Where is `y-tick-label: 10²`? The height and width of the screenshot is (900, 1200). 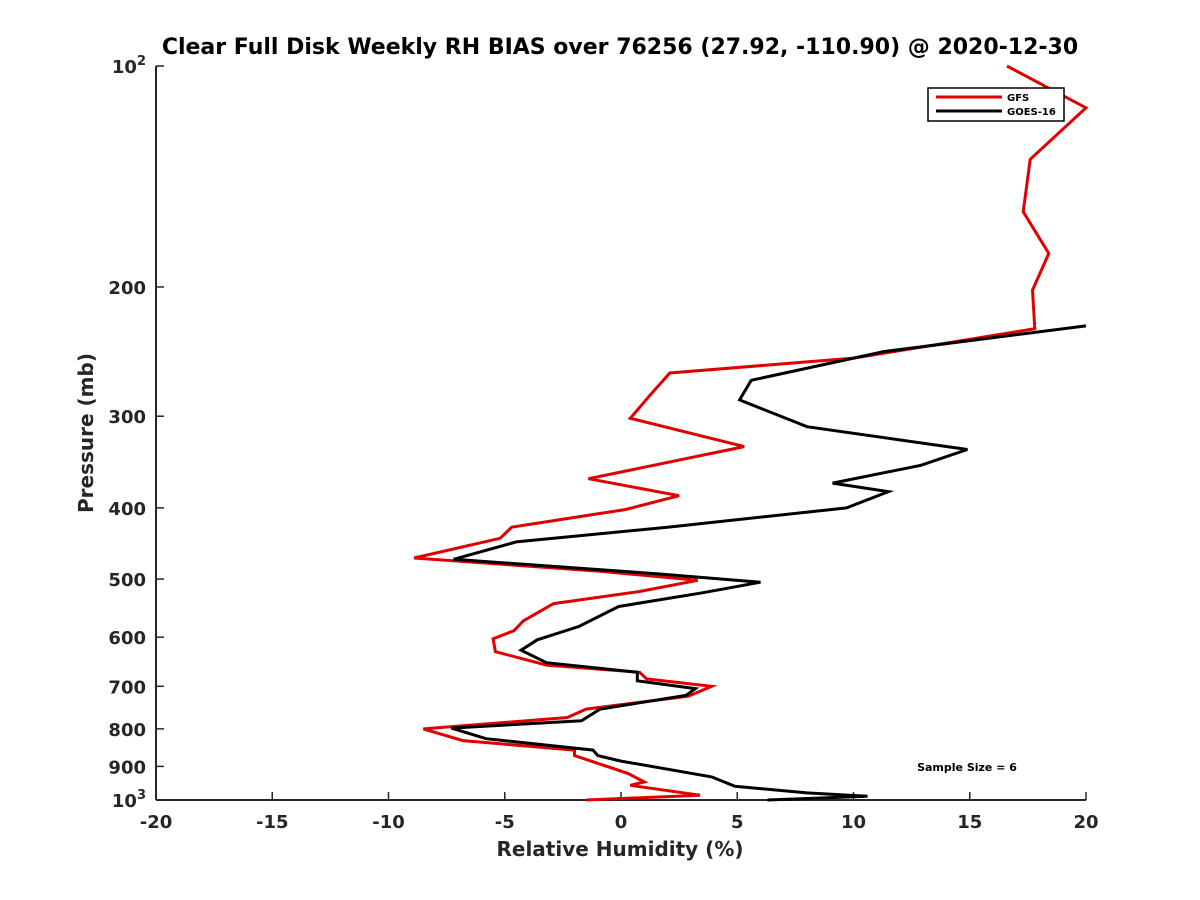 y-tick-label: 10² is located at coordinates (129, 66).